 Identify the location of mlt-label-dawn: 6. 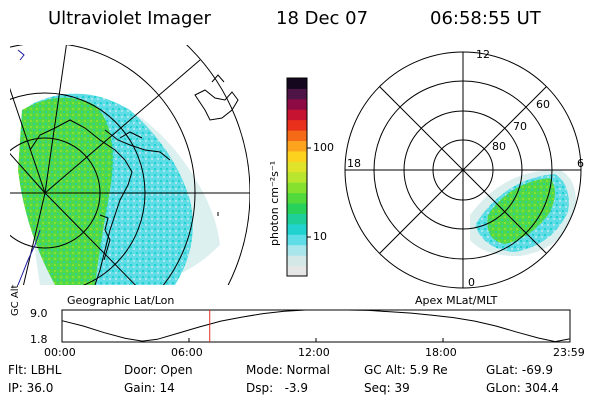
(580, 163).